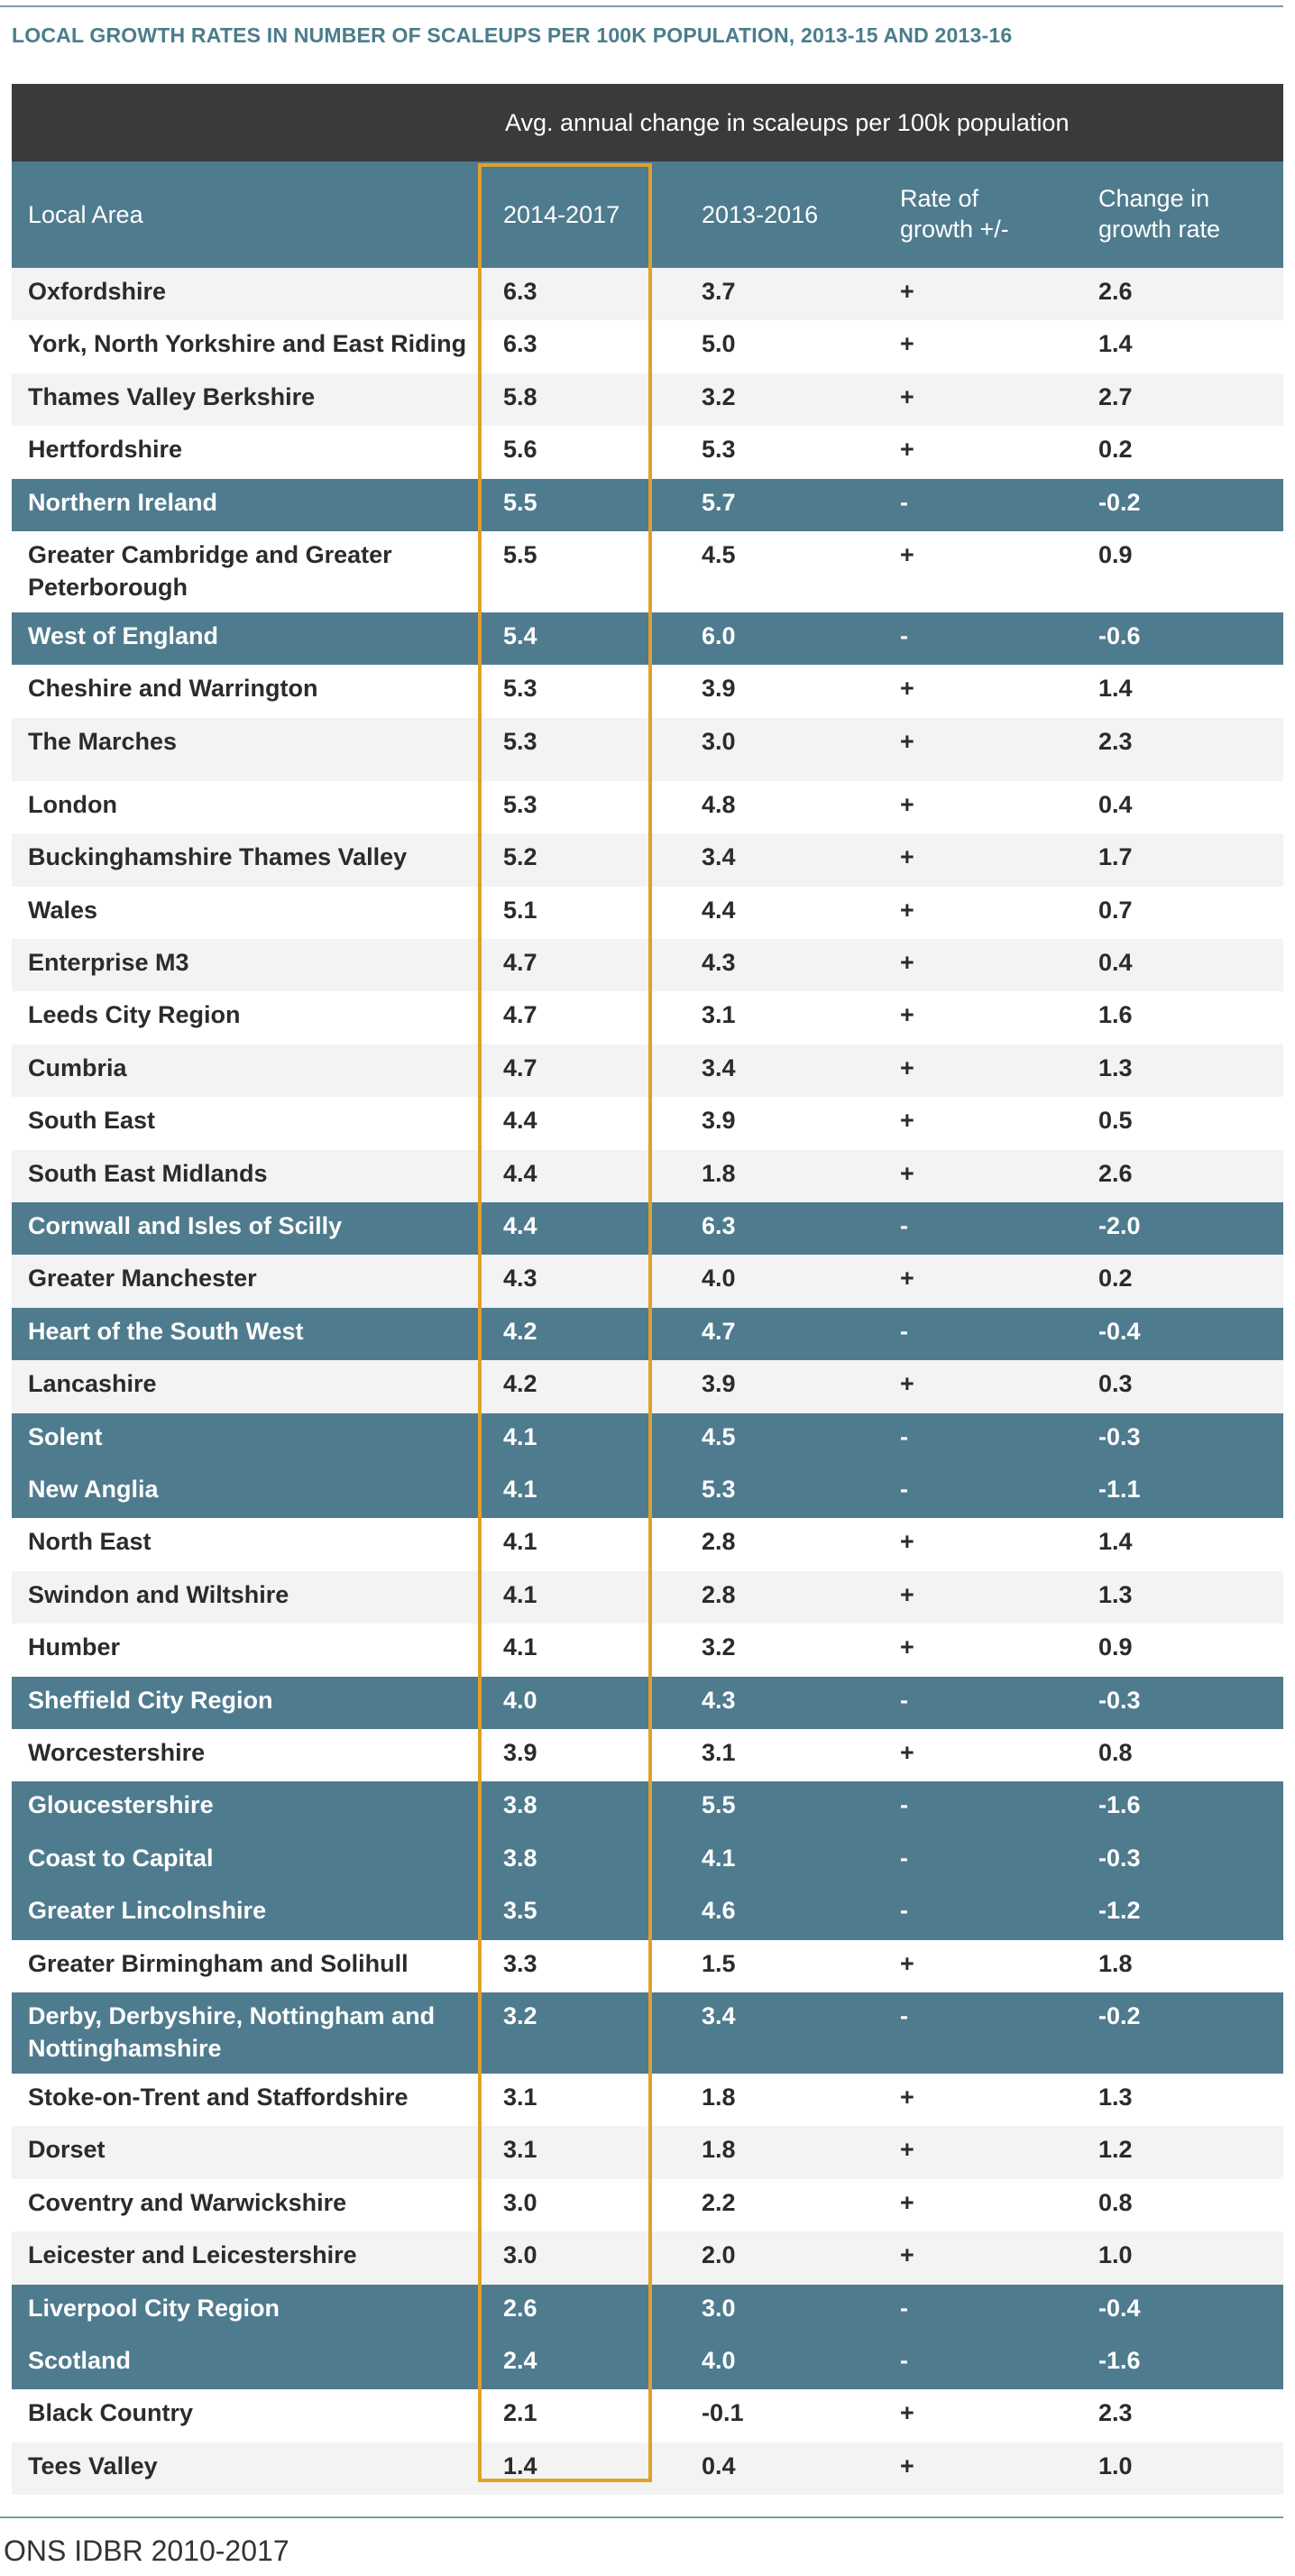  I want to click on cell-2013-2016: 3.4, so click(719, 1067).